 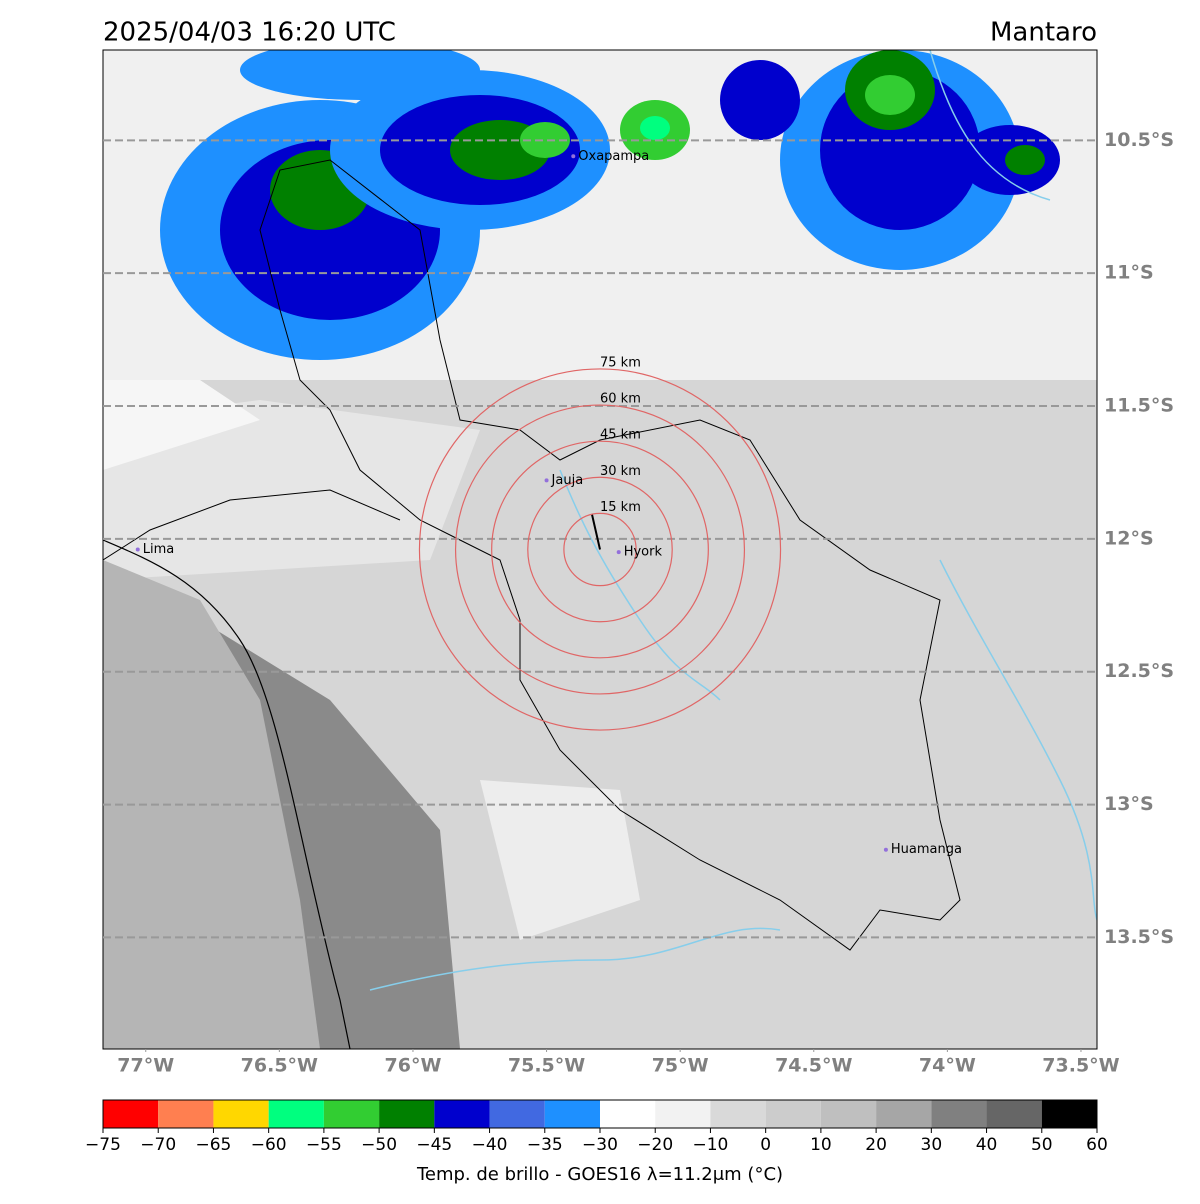 What do you see at coordinates (710, 1145) in the screenshot?
I see `colorbar-tick-label: −10` at bounding box center [710, 1145].